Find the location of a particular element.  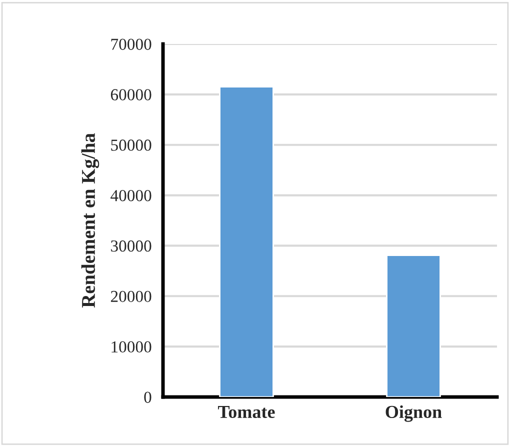

y-tick-label: 20000 is located at coordinates (131, 296).